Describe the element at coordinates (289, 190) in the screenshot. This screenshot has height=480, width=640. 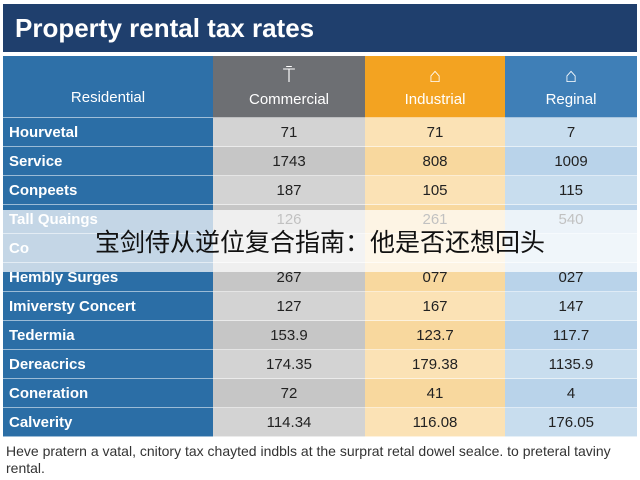
I see `commercial-cell: 187` at that location.